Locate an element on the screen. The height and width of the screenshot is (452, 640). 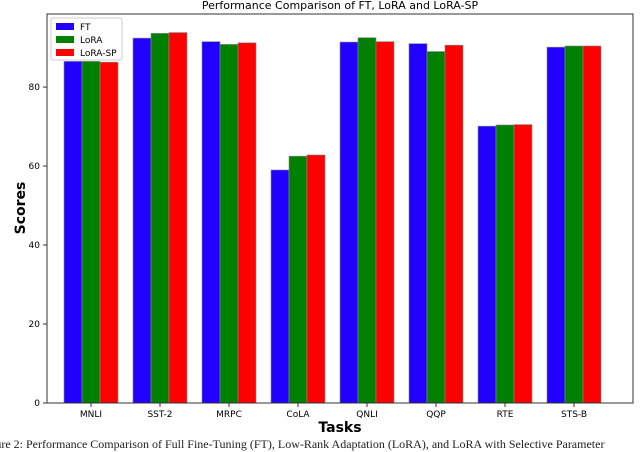
bar-lora-cola is located at coordinates (298, 279).